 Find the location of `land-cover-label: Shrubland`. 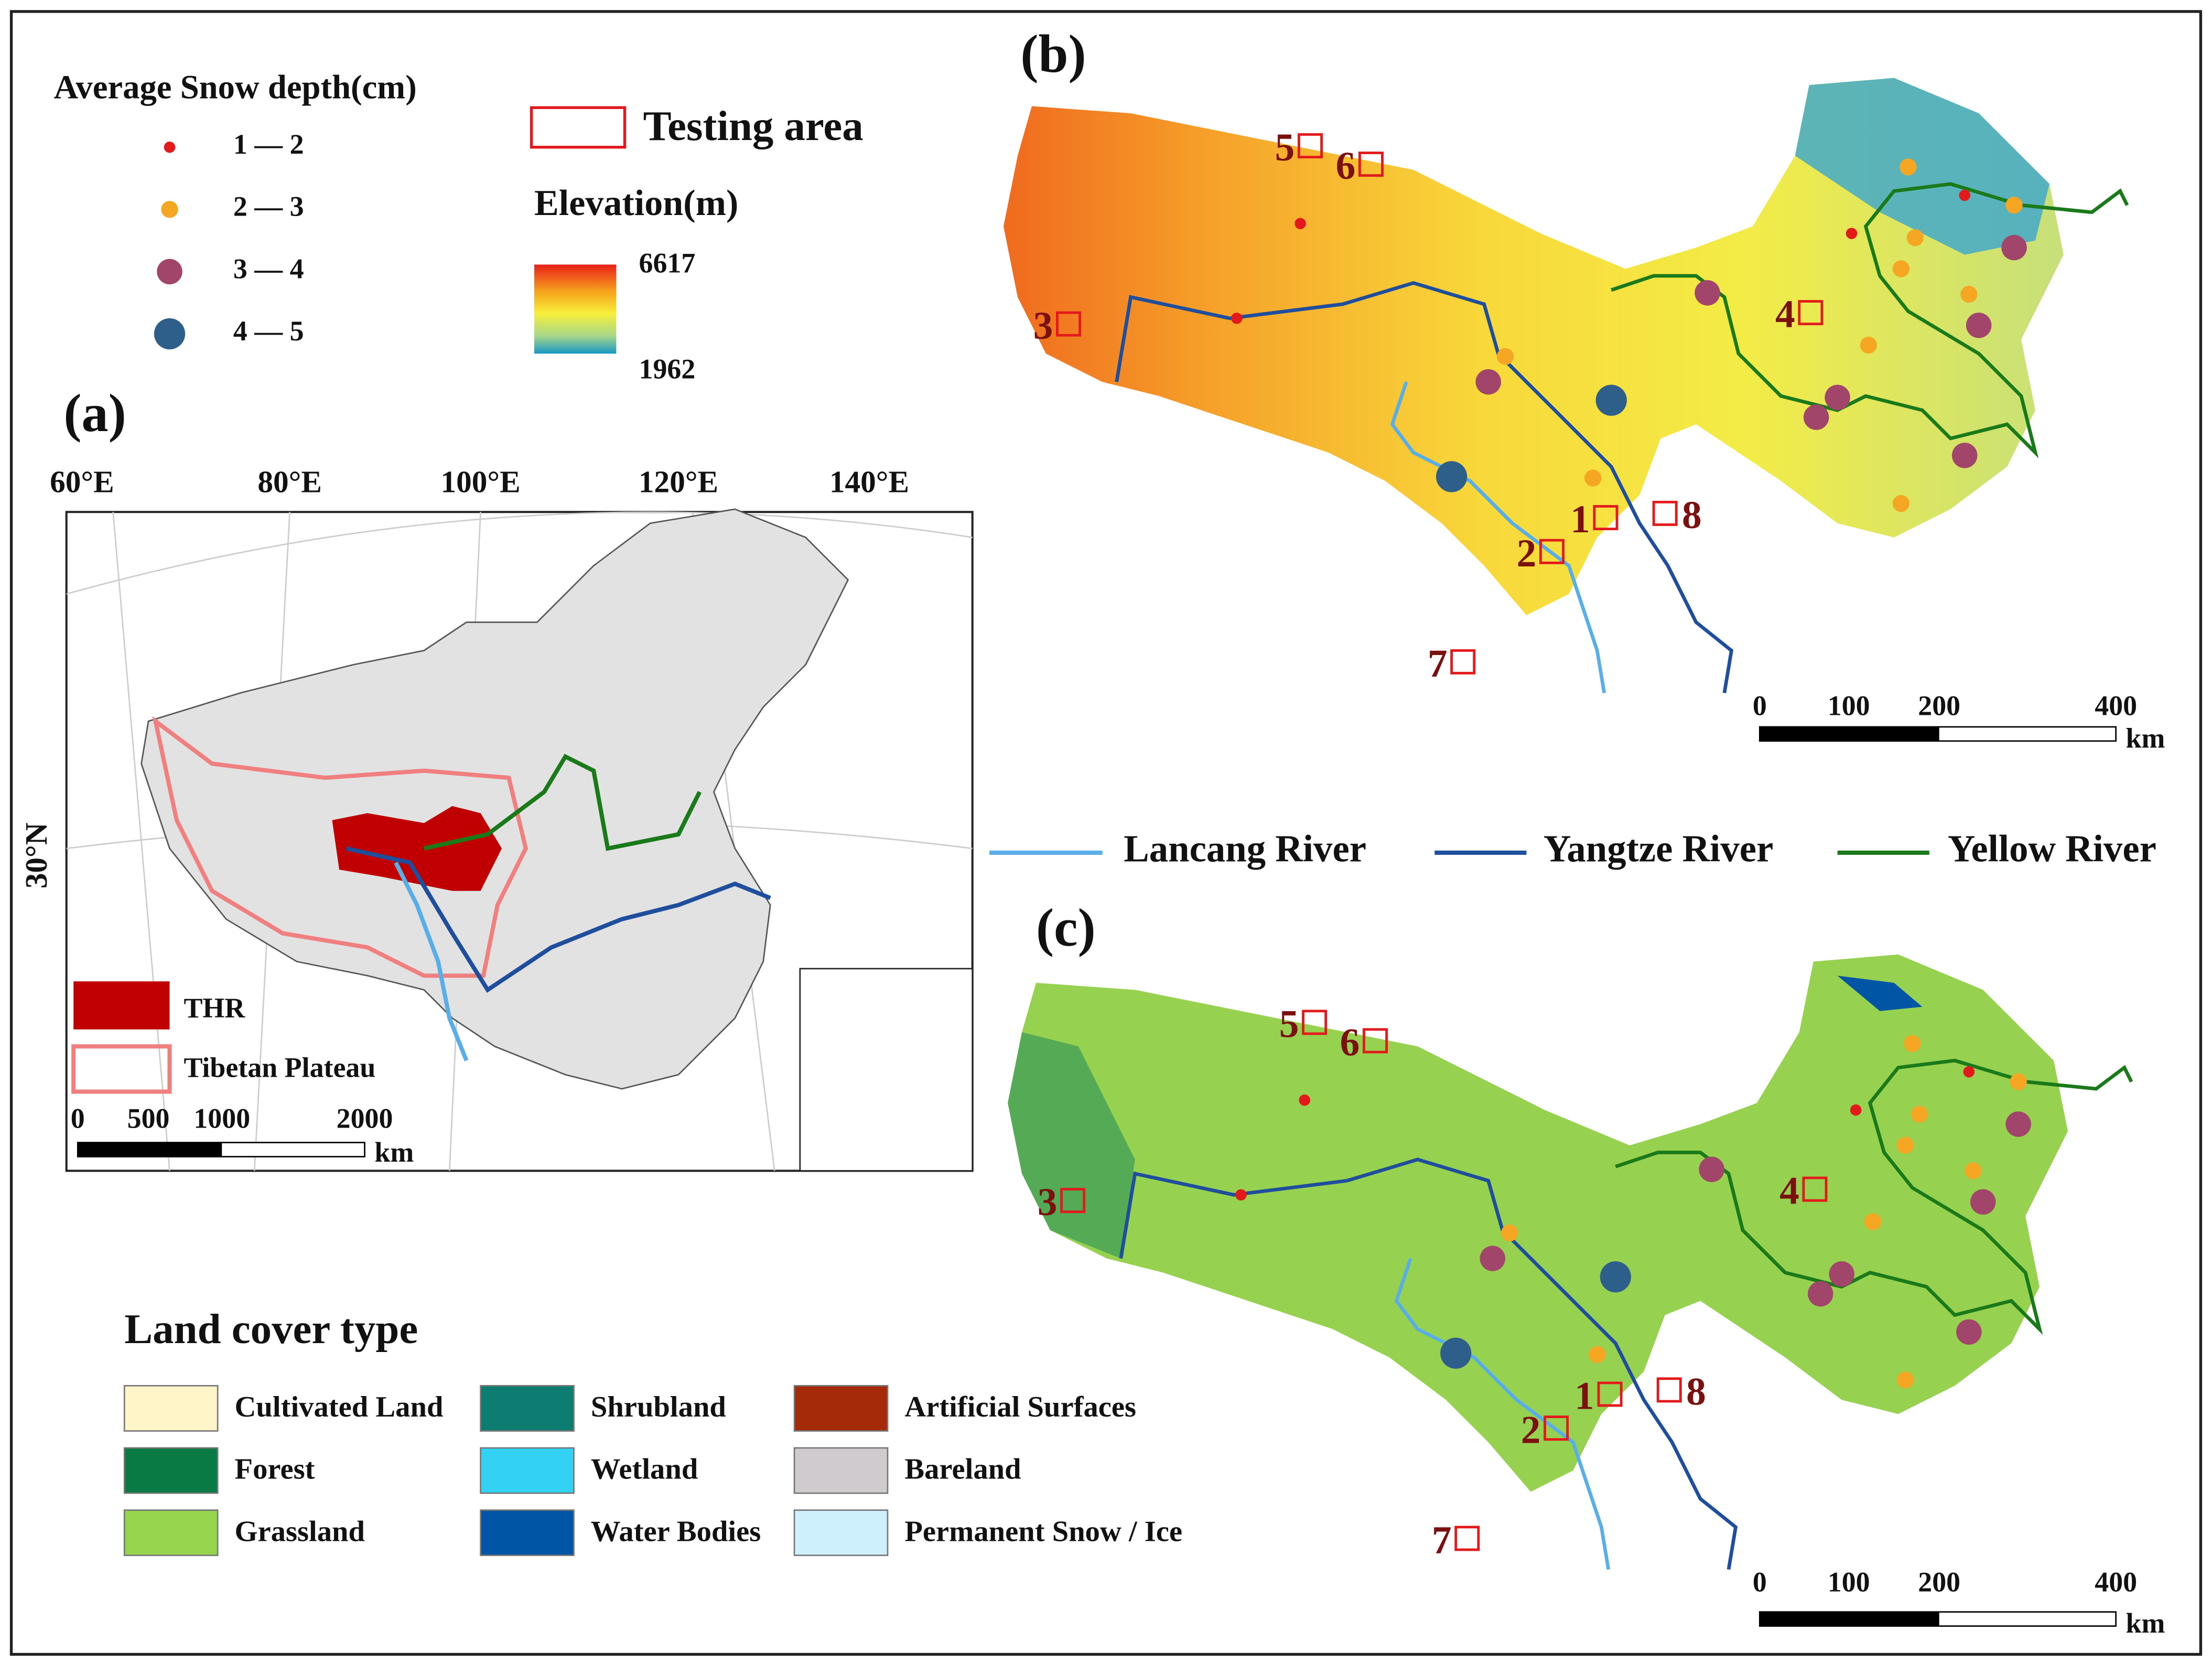

land-cover-label: Shrubland is located at coordinates (658, 1407).